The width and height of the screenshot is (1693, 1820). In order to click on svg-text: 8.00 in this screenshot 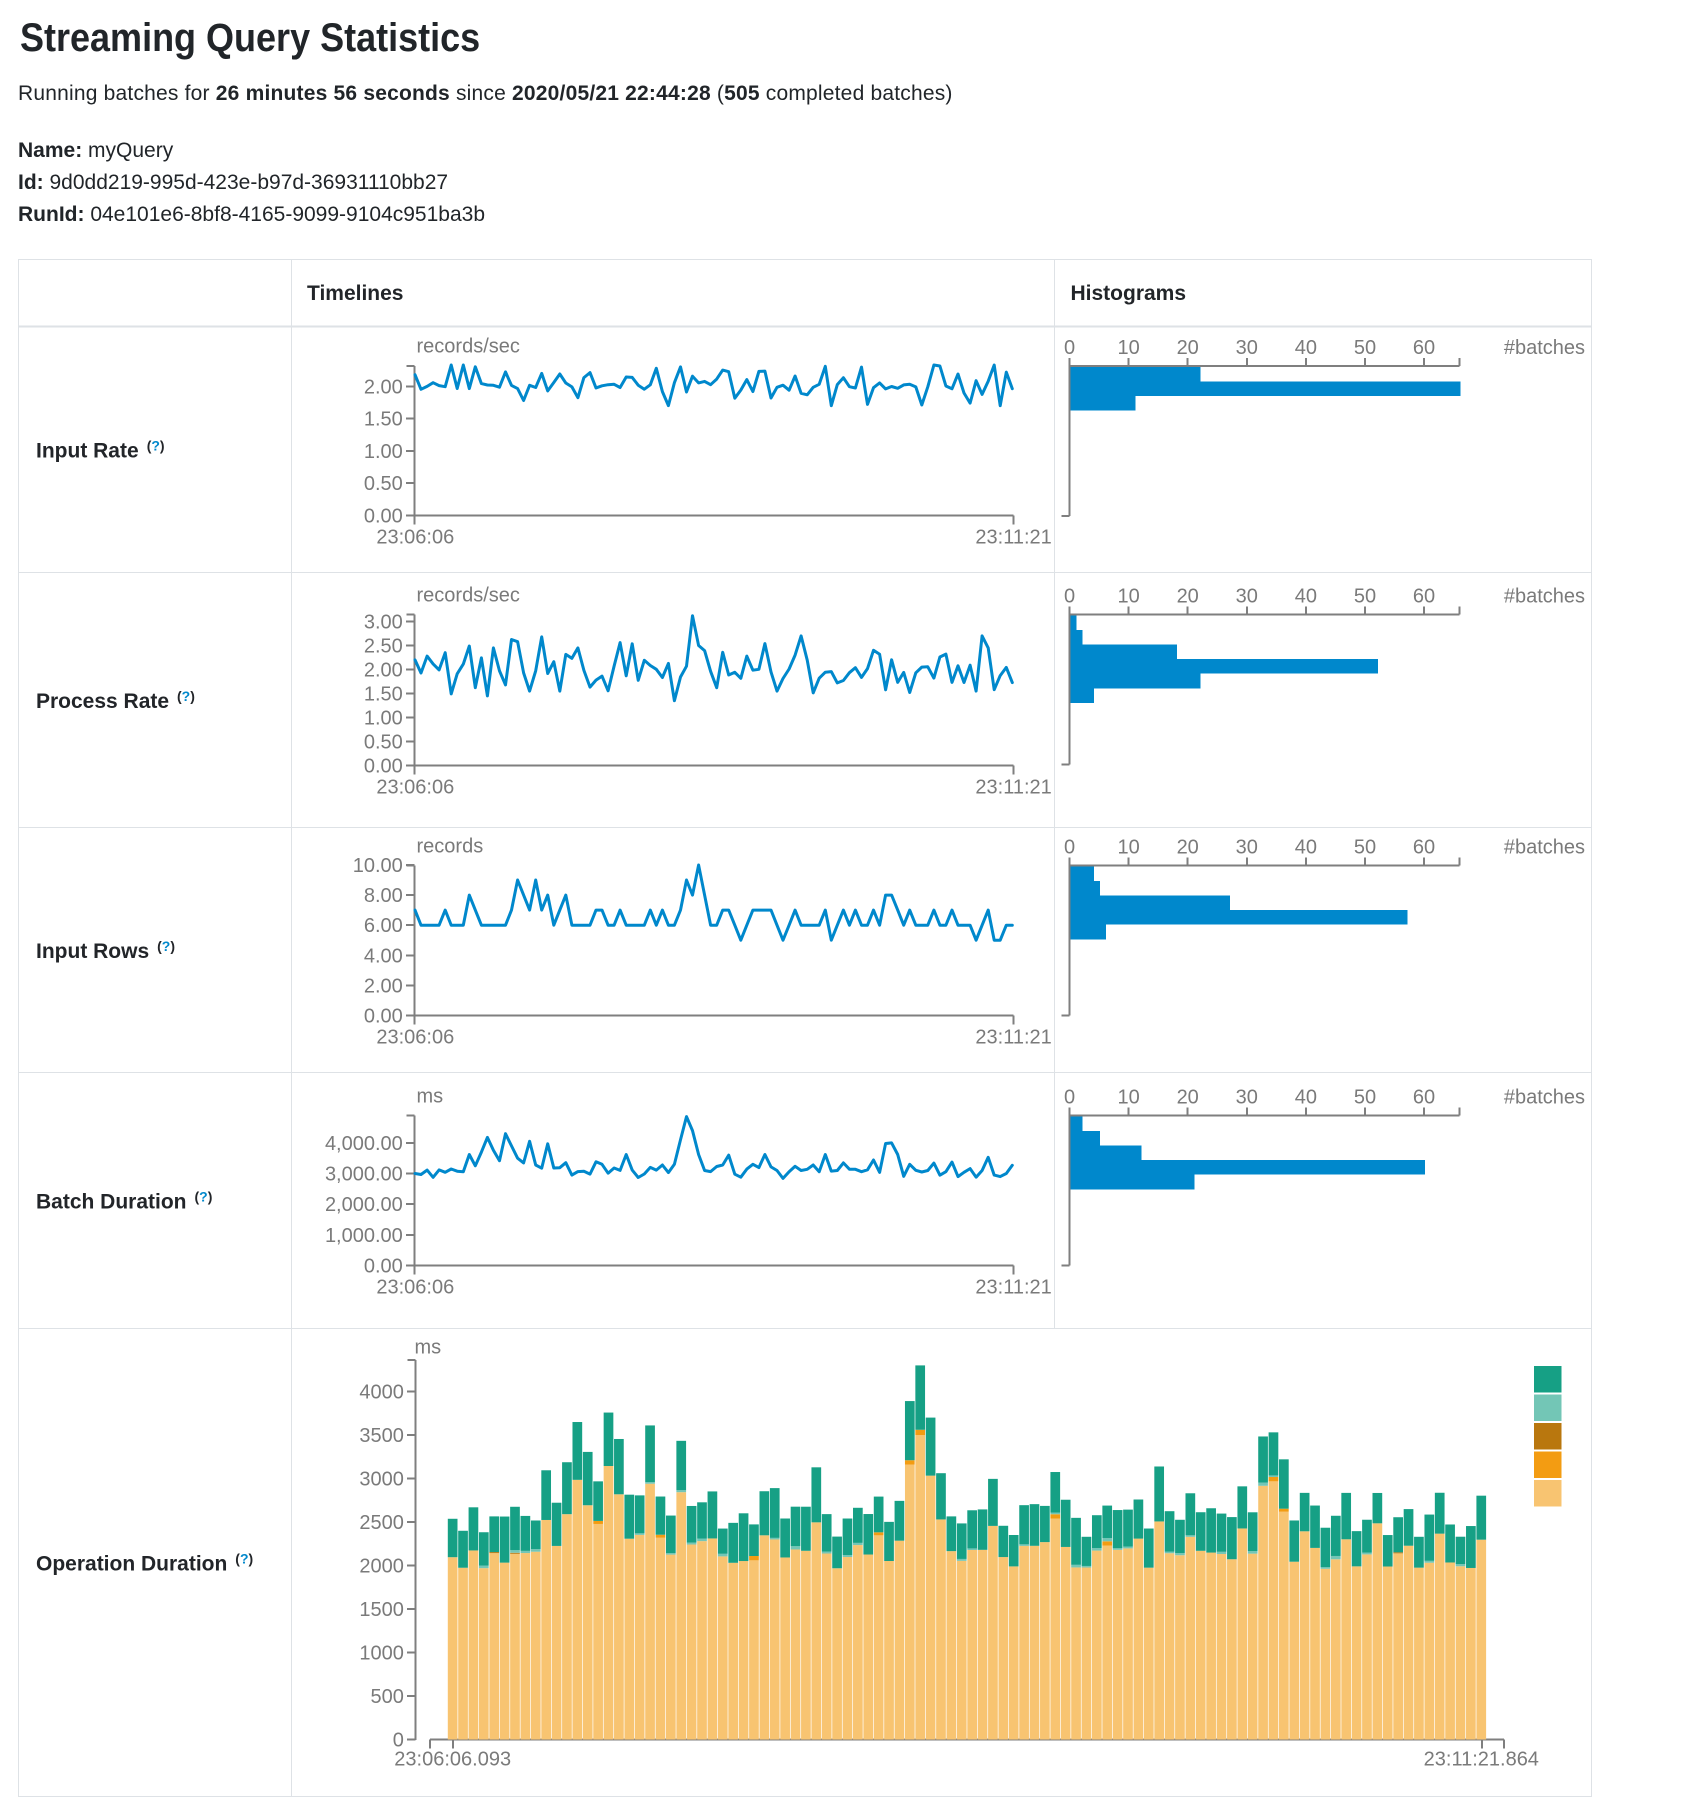, I will do `click(383, 896)`.